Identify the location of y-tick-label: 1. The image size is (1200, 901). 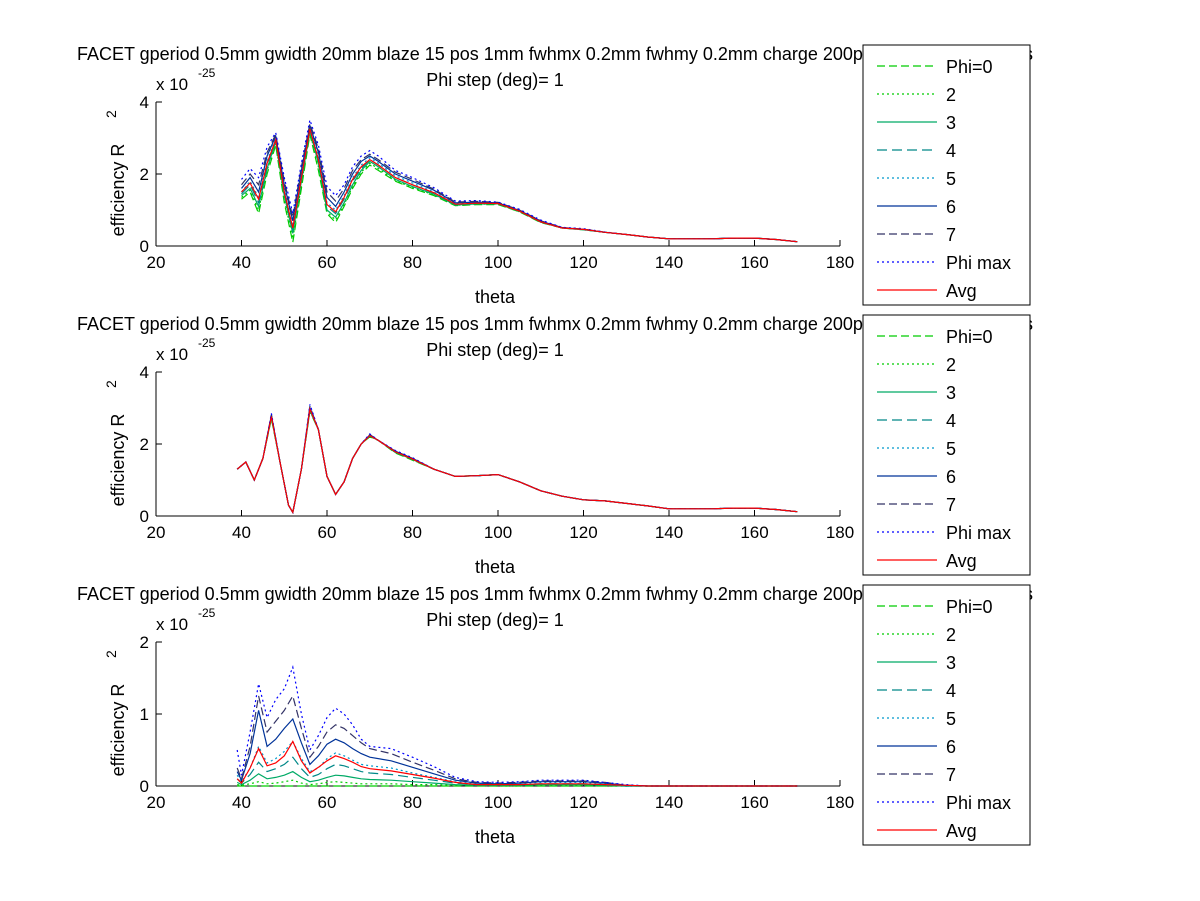
(144, 714).